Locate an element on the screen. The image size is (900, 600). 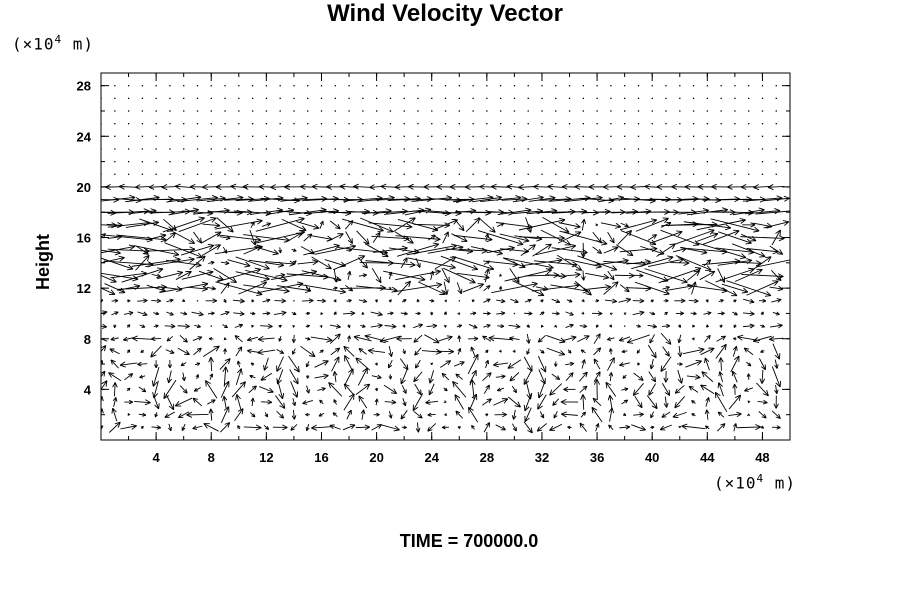
x-tick-label: 36 is located at coordinates (597, 457).